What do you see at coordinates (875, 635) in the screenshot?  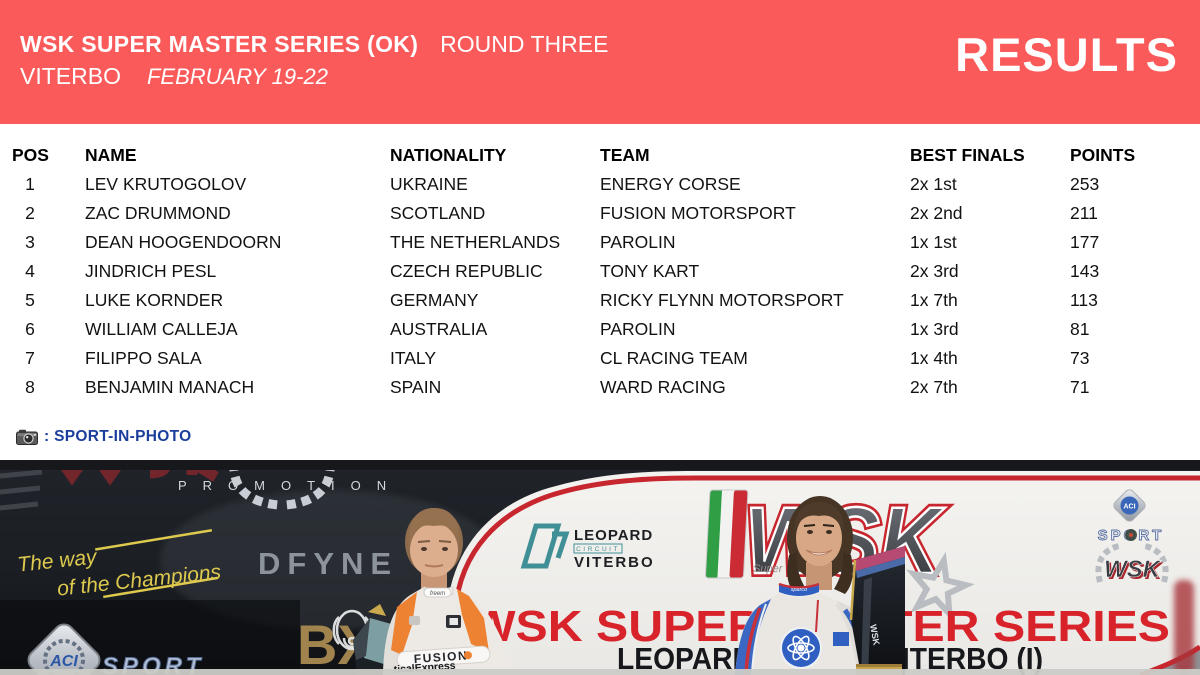 I see `trophy-wsk-text: WSK` at bounding box center [875, 635].